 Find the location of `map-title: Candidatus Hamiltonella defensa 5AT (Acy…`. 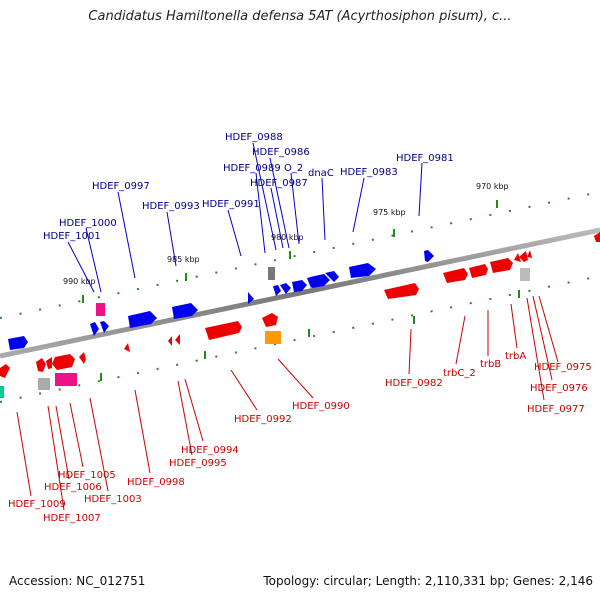

map-title: Candidatus Hamiltonella defensa 5AT (Acy… is located at coordinates (300, 16).